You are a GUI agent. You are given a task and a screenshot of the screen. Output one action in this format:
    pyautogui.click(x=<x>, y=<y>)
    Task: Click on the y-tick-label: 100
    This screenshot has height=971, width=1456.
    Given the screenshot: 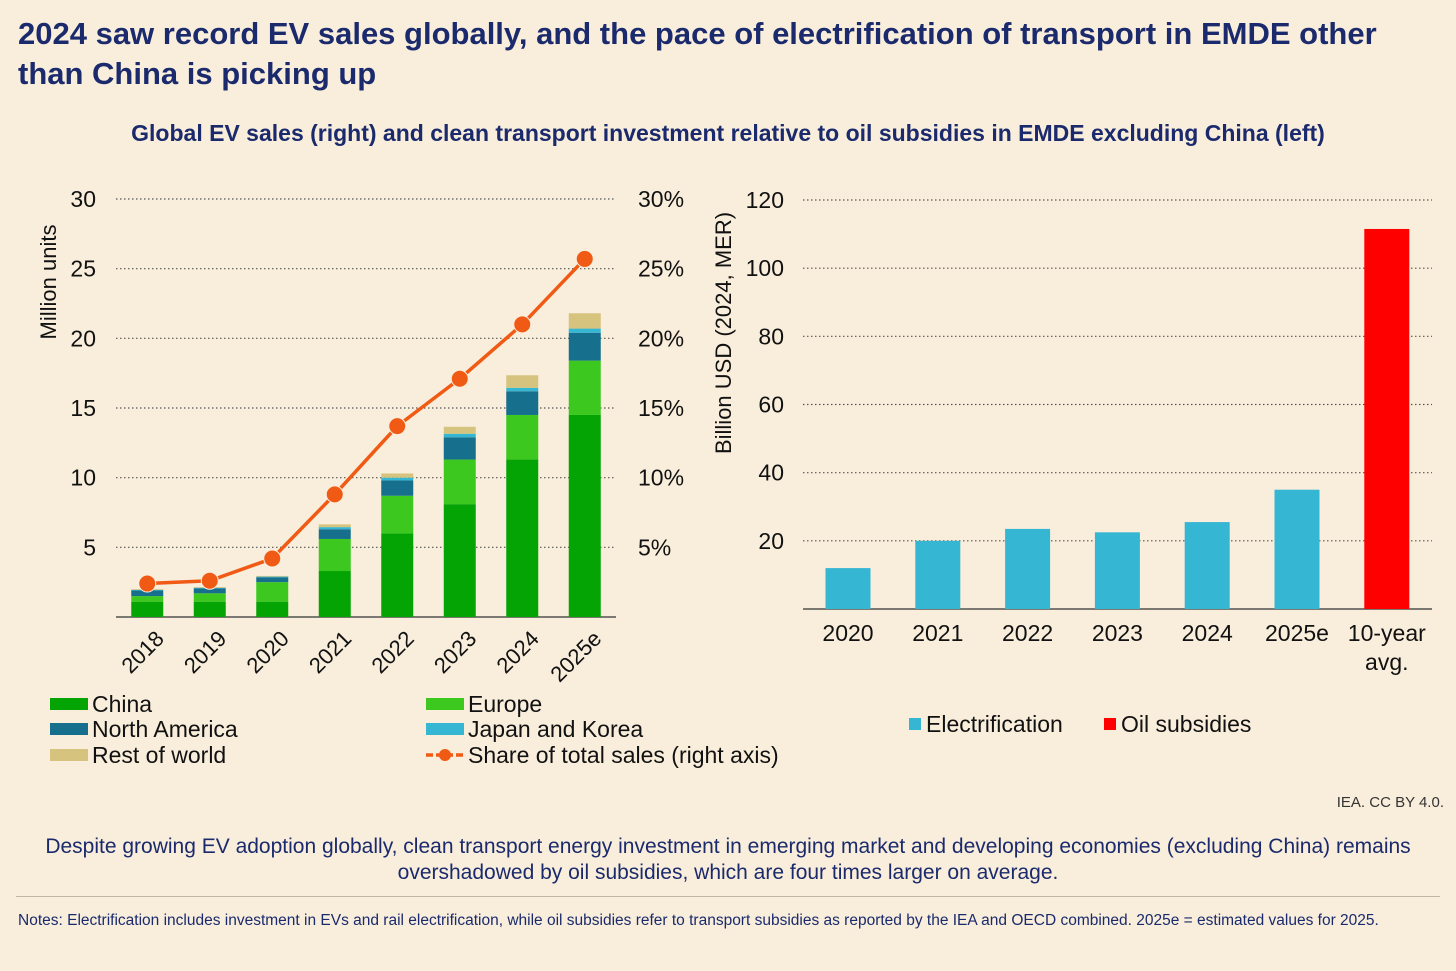 What is the action you would take?
    pyautogui.click(x=765, y=268)
    